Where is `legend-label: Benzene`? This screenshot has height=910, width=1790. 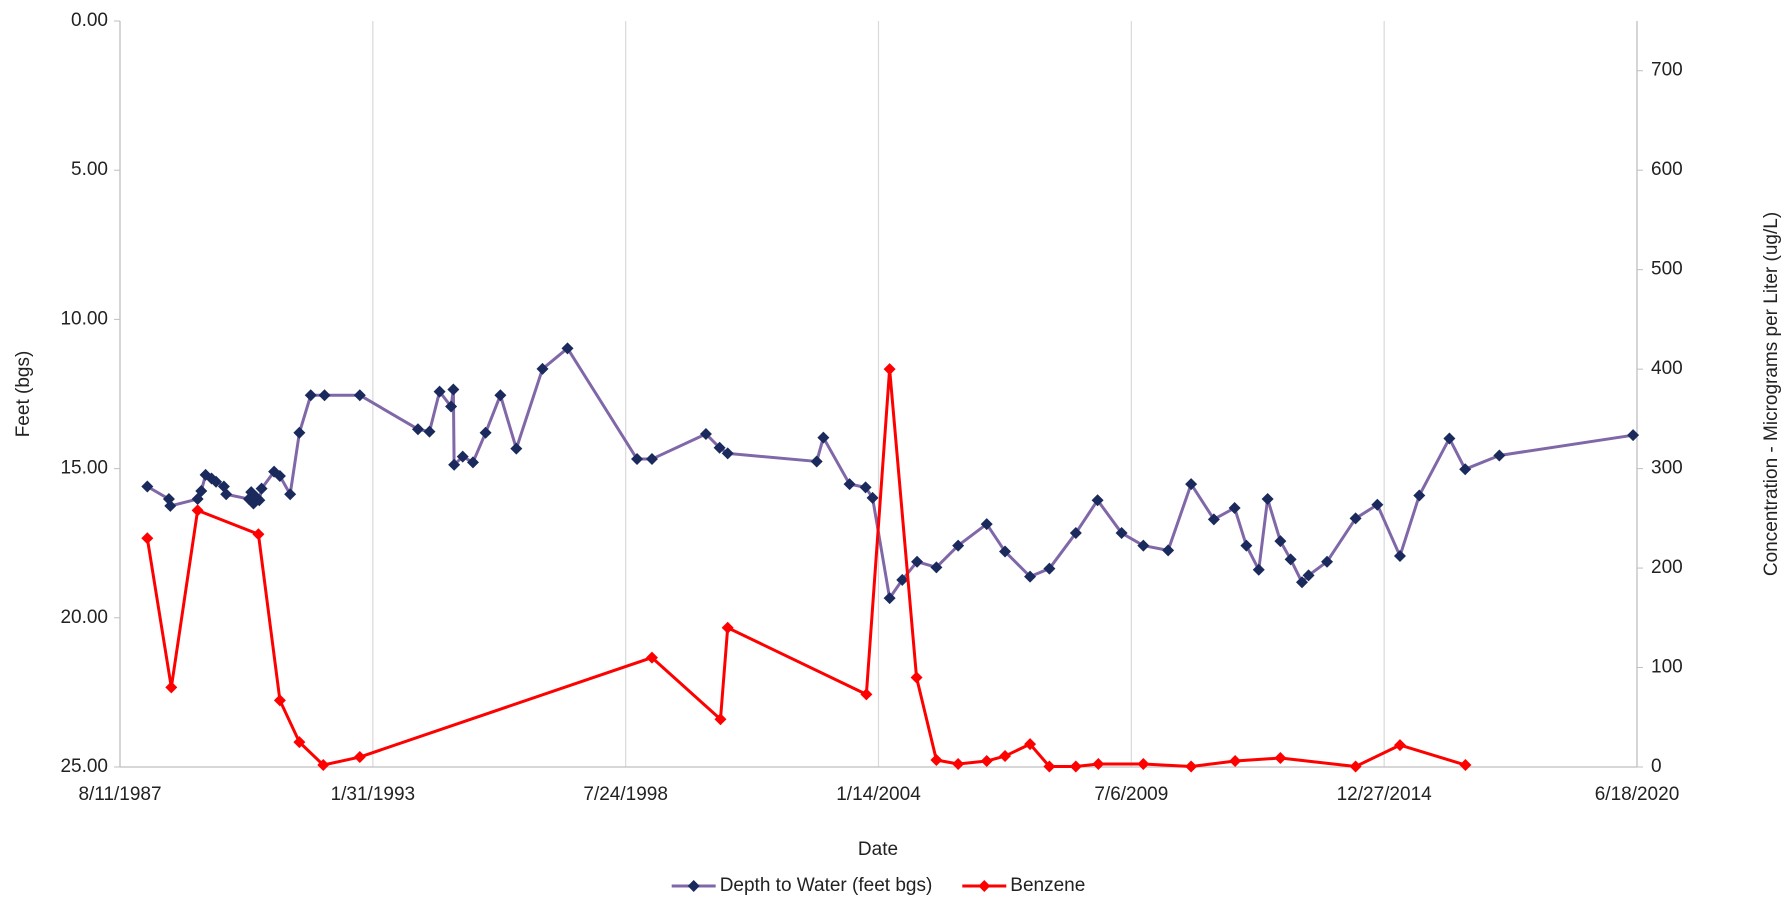
legend-label: Benzene is located at coordinates (1047, 885).